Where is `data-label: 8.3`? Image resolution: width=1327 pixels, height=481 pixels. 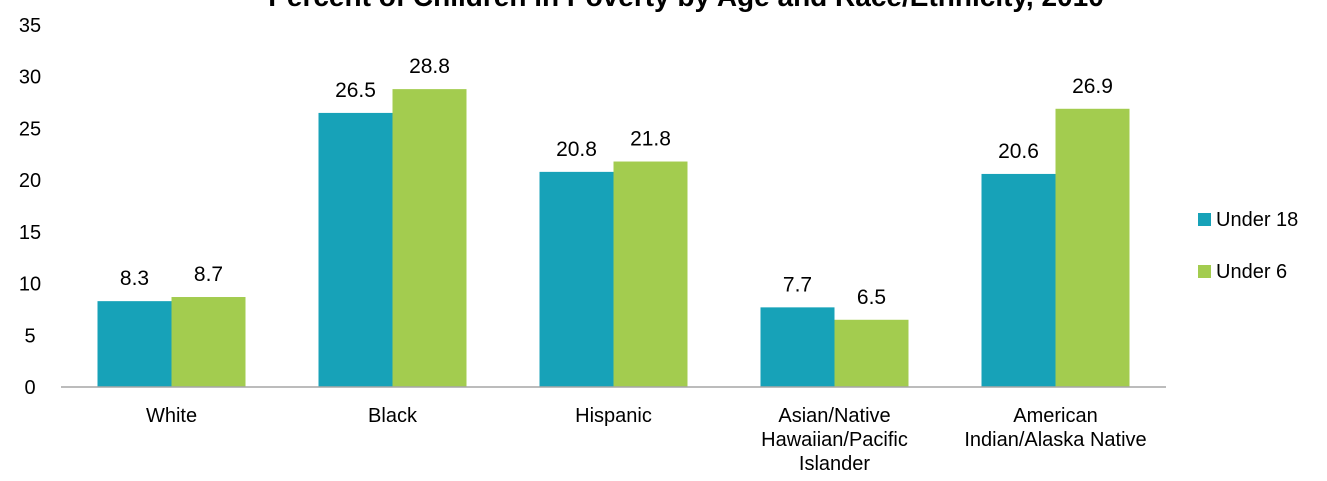
data-label: 8.3 is located at coordinates (134, 278).